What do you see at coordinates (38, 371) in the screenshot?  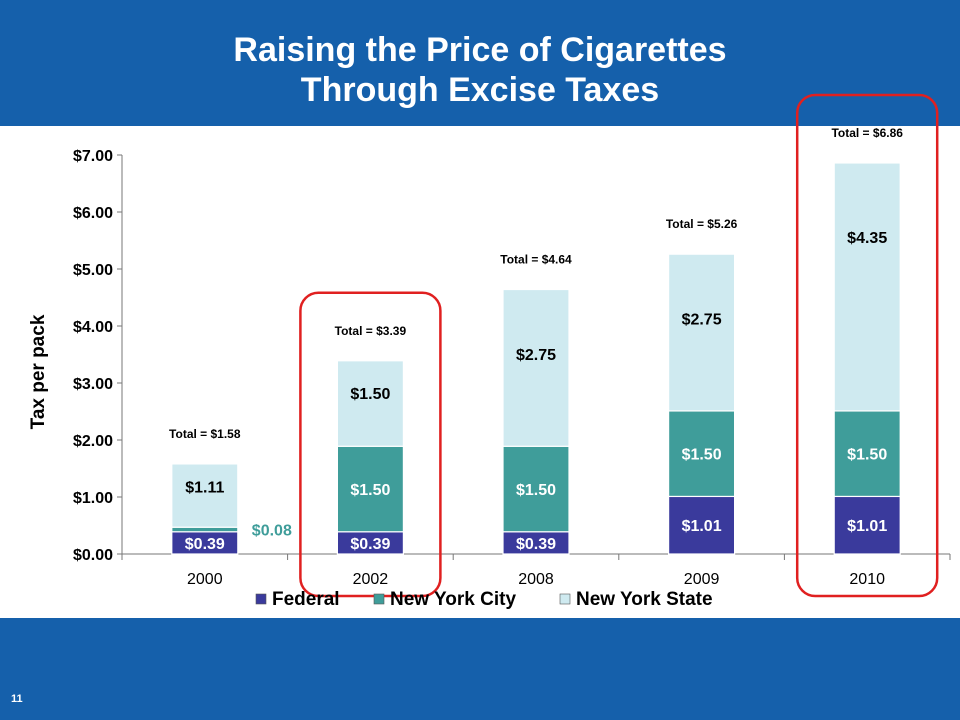 I see `y-axis-label: Tax per pack` at bounding box center [38, 371].